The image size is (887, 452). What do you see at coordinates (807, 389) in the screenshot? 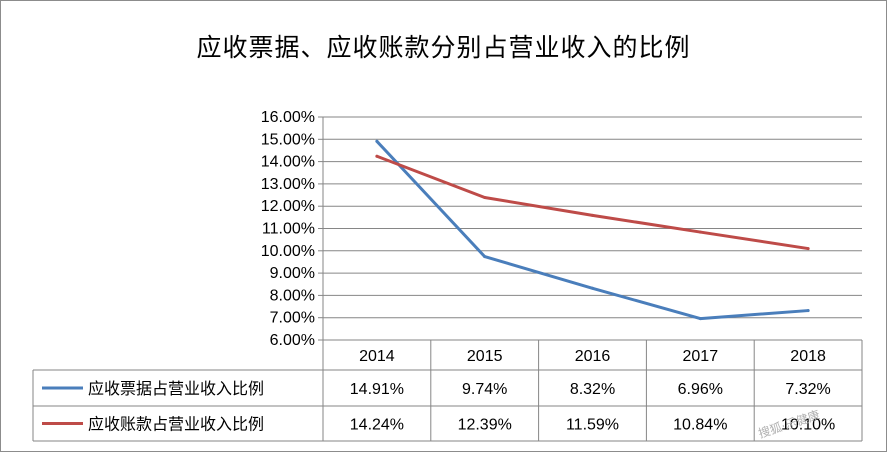
I see `table-value-cell: 7.32%` at bounding box center [807, 389].